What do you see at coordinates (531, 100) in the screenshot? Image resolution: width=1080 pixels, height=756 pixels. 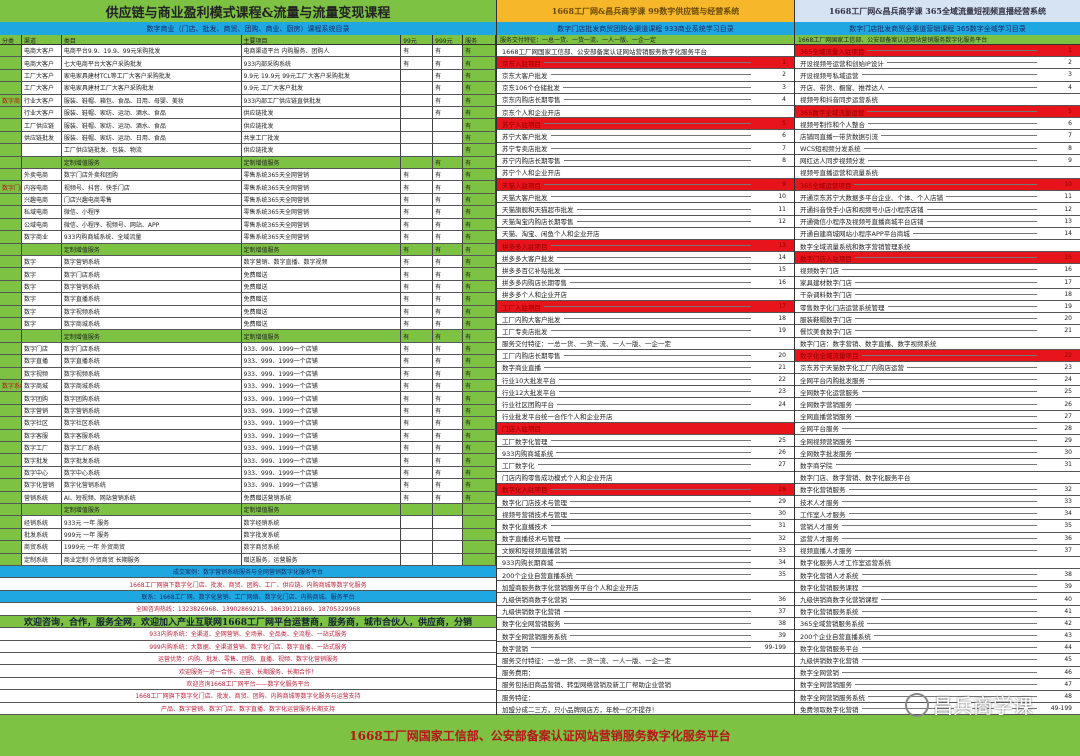 I see `list-item-label: 京东内购店长期零售` at bounding box center [531, 100].